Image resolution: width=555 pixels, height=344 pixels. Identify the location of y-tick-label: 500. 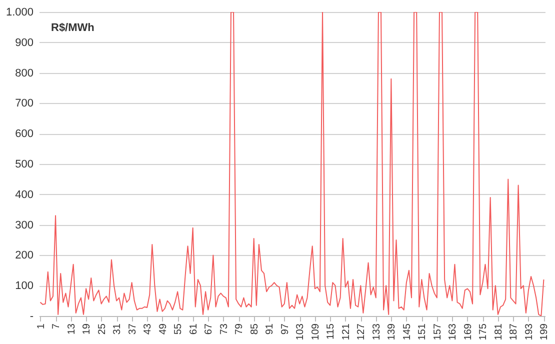
(24, 164).